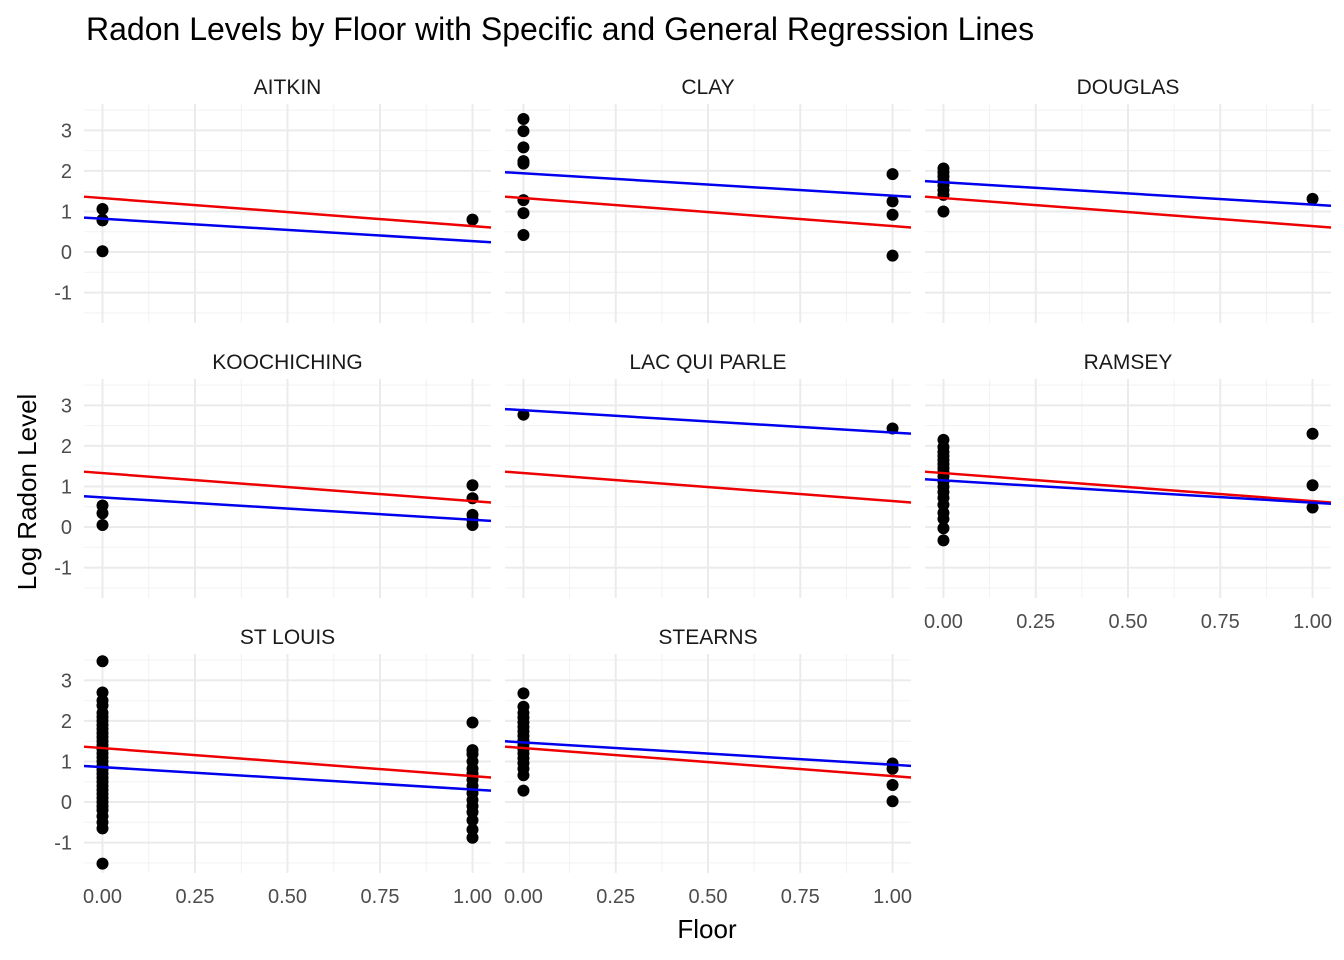  Describe the element at coordinates (707, 929) in the screenshot. I see `x-axis-label: Floor` at that location.